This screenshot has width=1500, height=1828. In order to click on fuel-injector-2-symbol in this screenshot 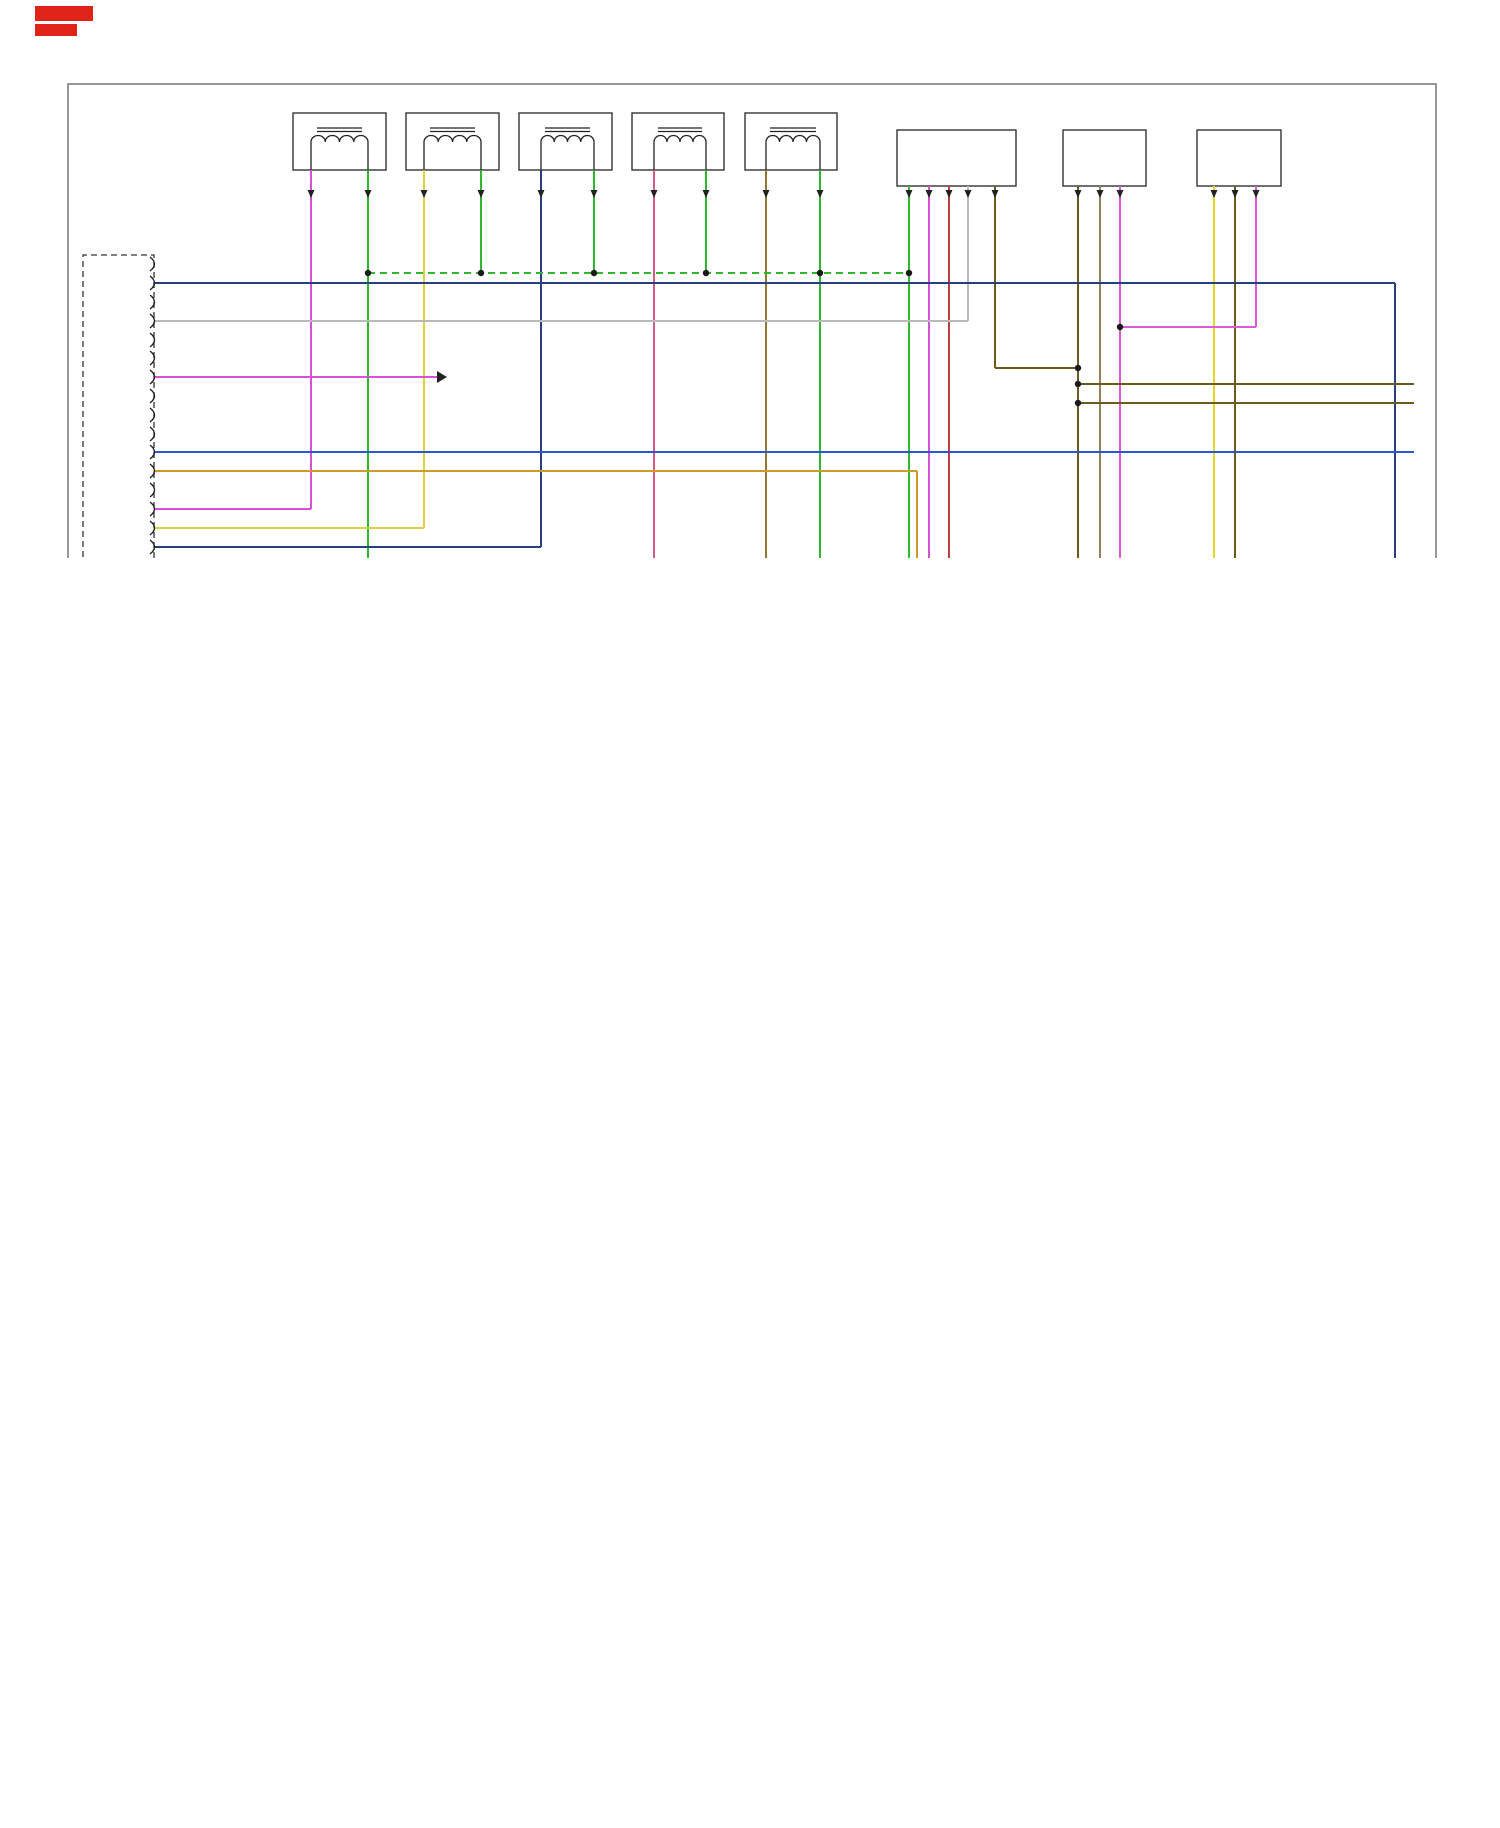, I will do `click(452, 141)`.